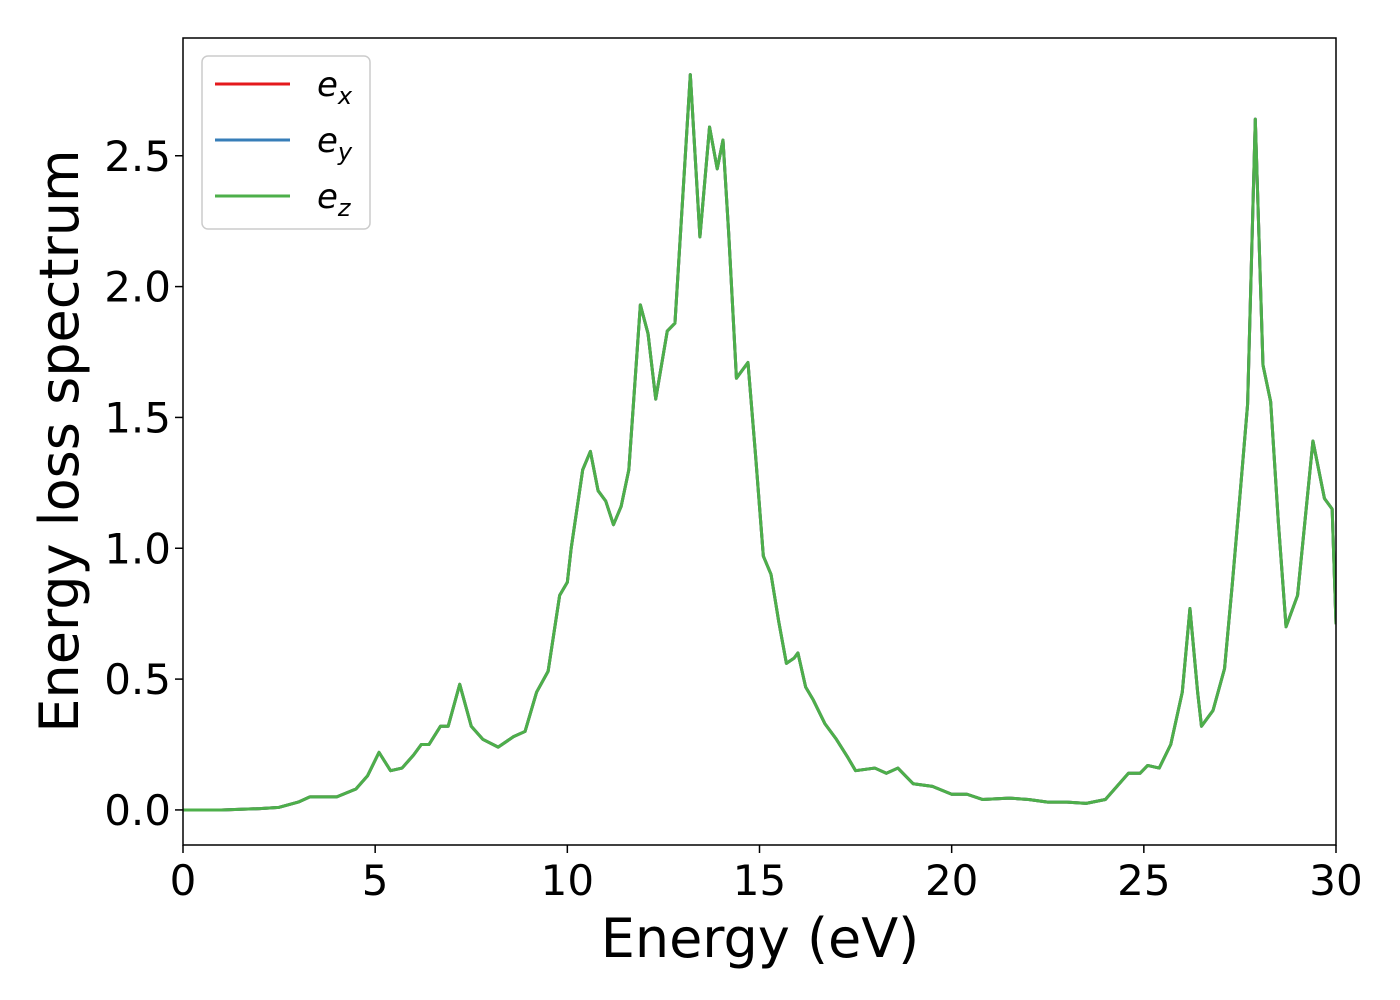  I want to click on x-axis-label: Energy (eV), so click(760, 938).